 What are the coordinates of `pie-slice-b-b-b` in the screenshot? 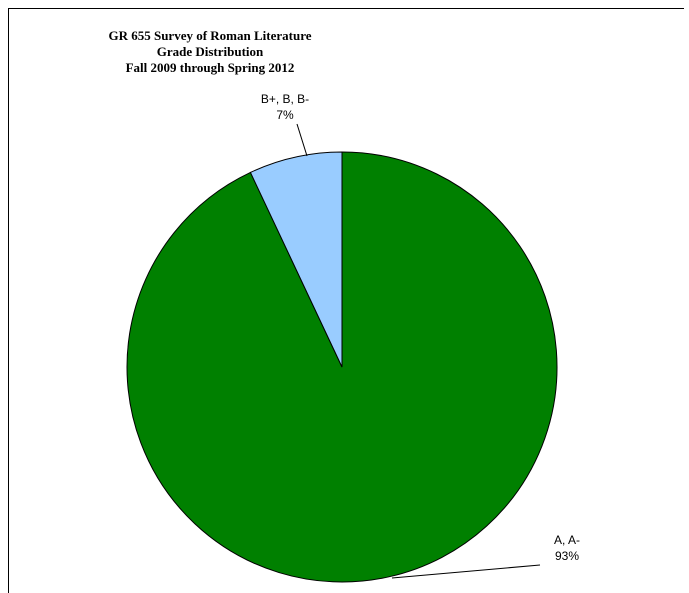 It's located at (296, 259).